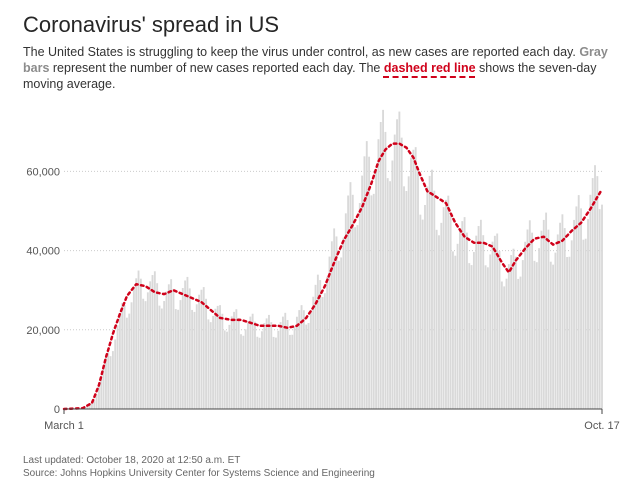  I want to click on x-axis, so click(333, 411).